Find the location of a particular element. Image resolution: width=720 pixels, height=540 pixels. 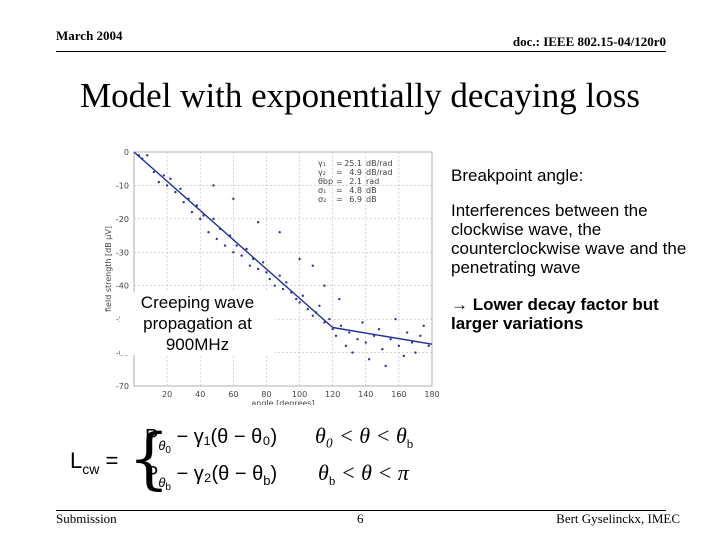

legend-symbol: γ₂ is located at coordinates (322, 172).